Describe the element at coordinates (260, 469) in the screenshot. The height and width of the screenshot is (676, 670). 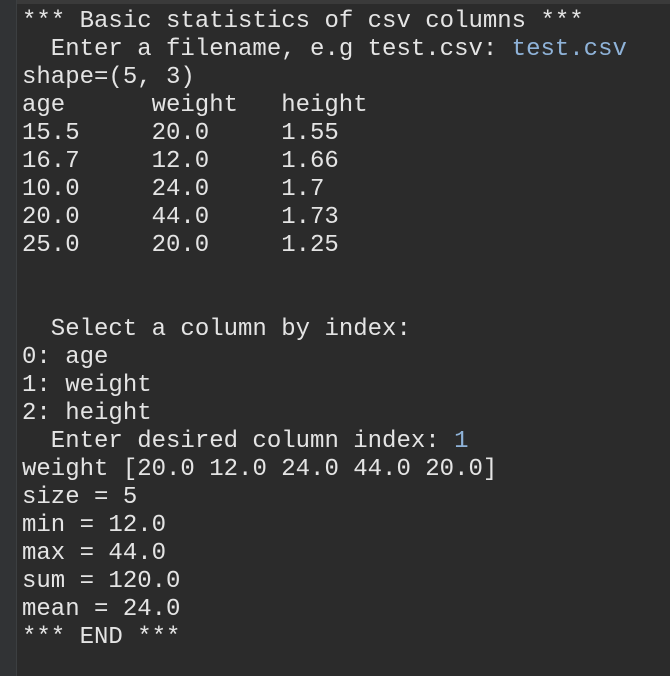
I see `result-line: weight [20.0 12.0 24.0 44.0 20.0]` at that location.